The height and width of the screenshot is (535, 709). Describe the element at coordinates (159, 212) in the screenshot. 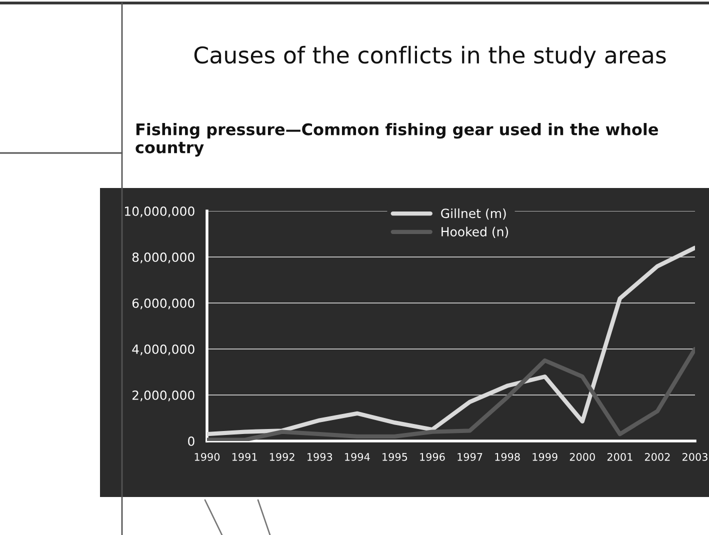

I see `y-tick-label: 10,000,000` at that location.